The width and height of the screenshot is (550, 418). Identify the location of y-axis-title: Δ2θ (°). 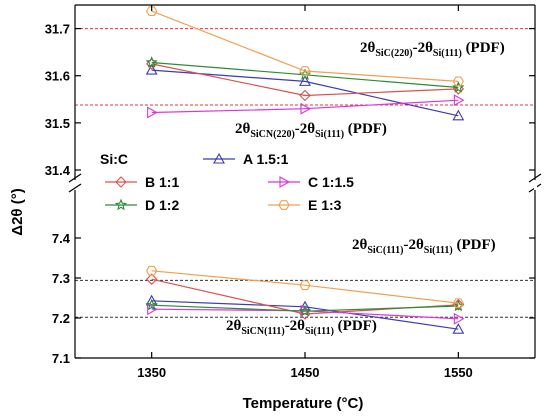
(17, 211).